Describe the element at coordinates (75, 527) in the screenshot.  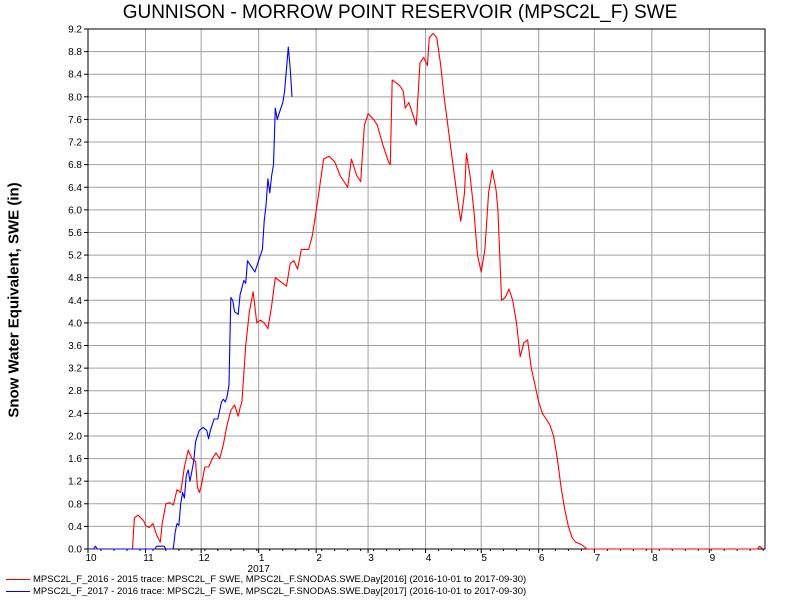
I see `y-tick-label: 0.4` at that location.